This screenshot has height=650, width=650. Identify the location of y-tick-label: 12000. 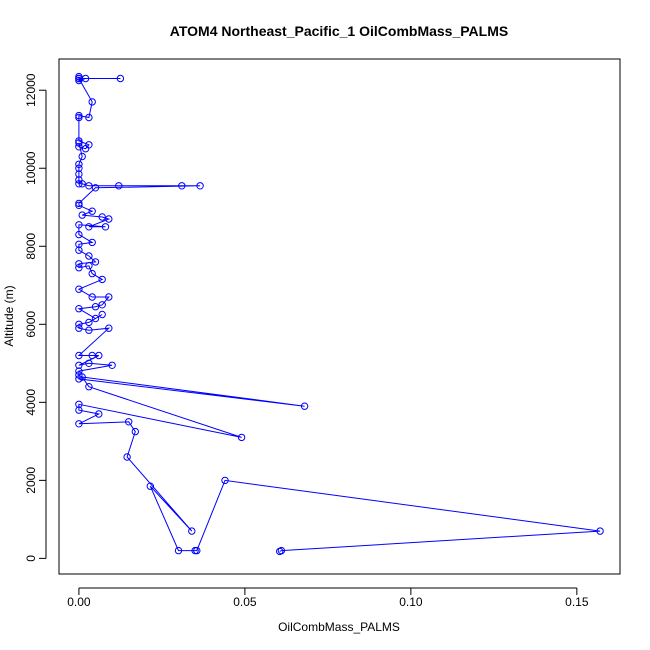
(31, 90).